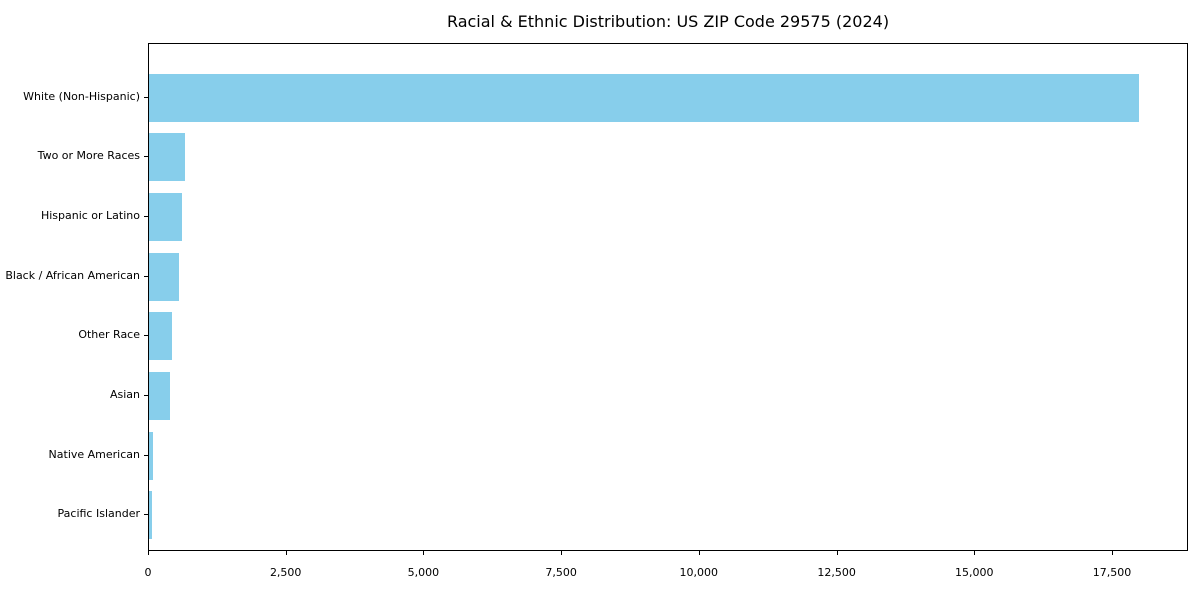 The width and height of the screenshot is (1200, 600). Describe the element at coordinates (974, 572) in the screenshot. I see `x-tick-label-15-000: 15,000` at that location.